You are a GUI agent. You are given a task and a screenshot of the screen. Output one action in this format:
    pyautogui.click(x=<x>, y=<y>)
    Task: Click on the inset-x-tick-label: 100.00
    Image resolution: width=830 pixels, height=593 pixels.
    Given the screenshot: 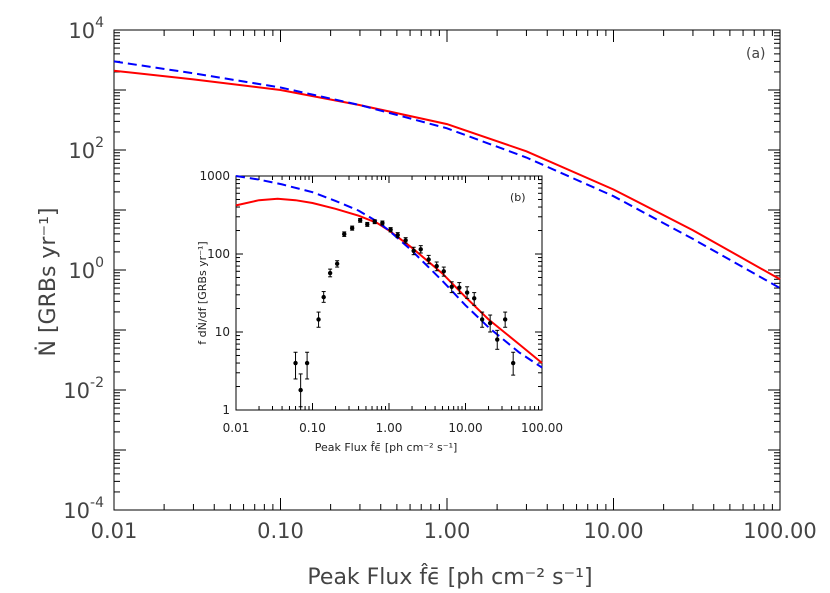 What is the action you would take?
    pyautogui.click(x=542, y=428)
    